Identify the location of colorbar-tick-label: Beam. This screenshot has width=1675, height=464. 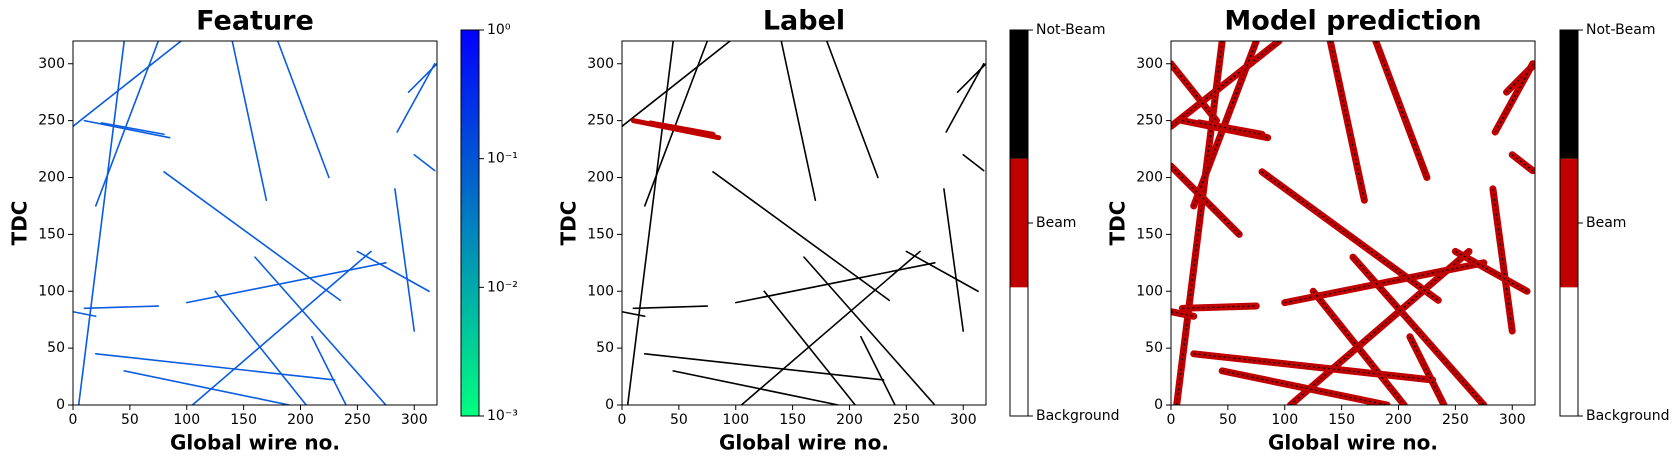
(1056, 223).